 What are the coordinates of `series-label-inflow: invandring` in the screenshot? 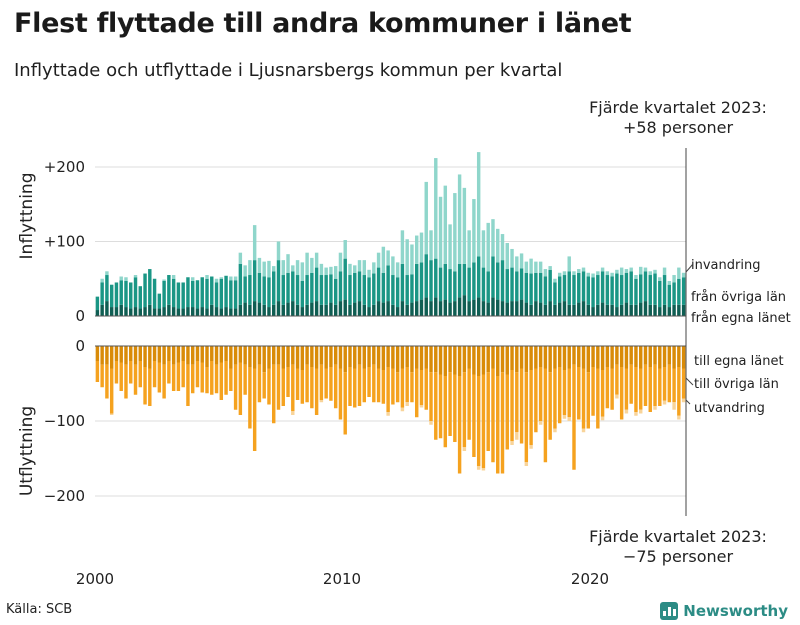 It's located at (725, 265).